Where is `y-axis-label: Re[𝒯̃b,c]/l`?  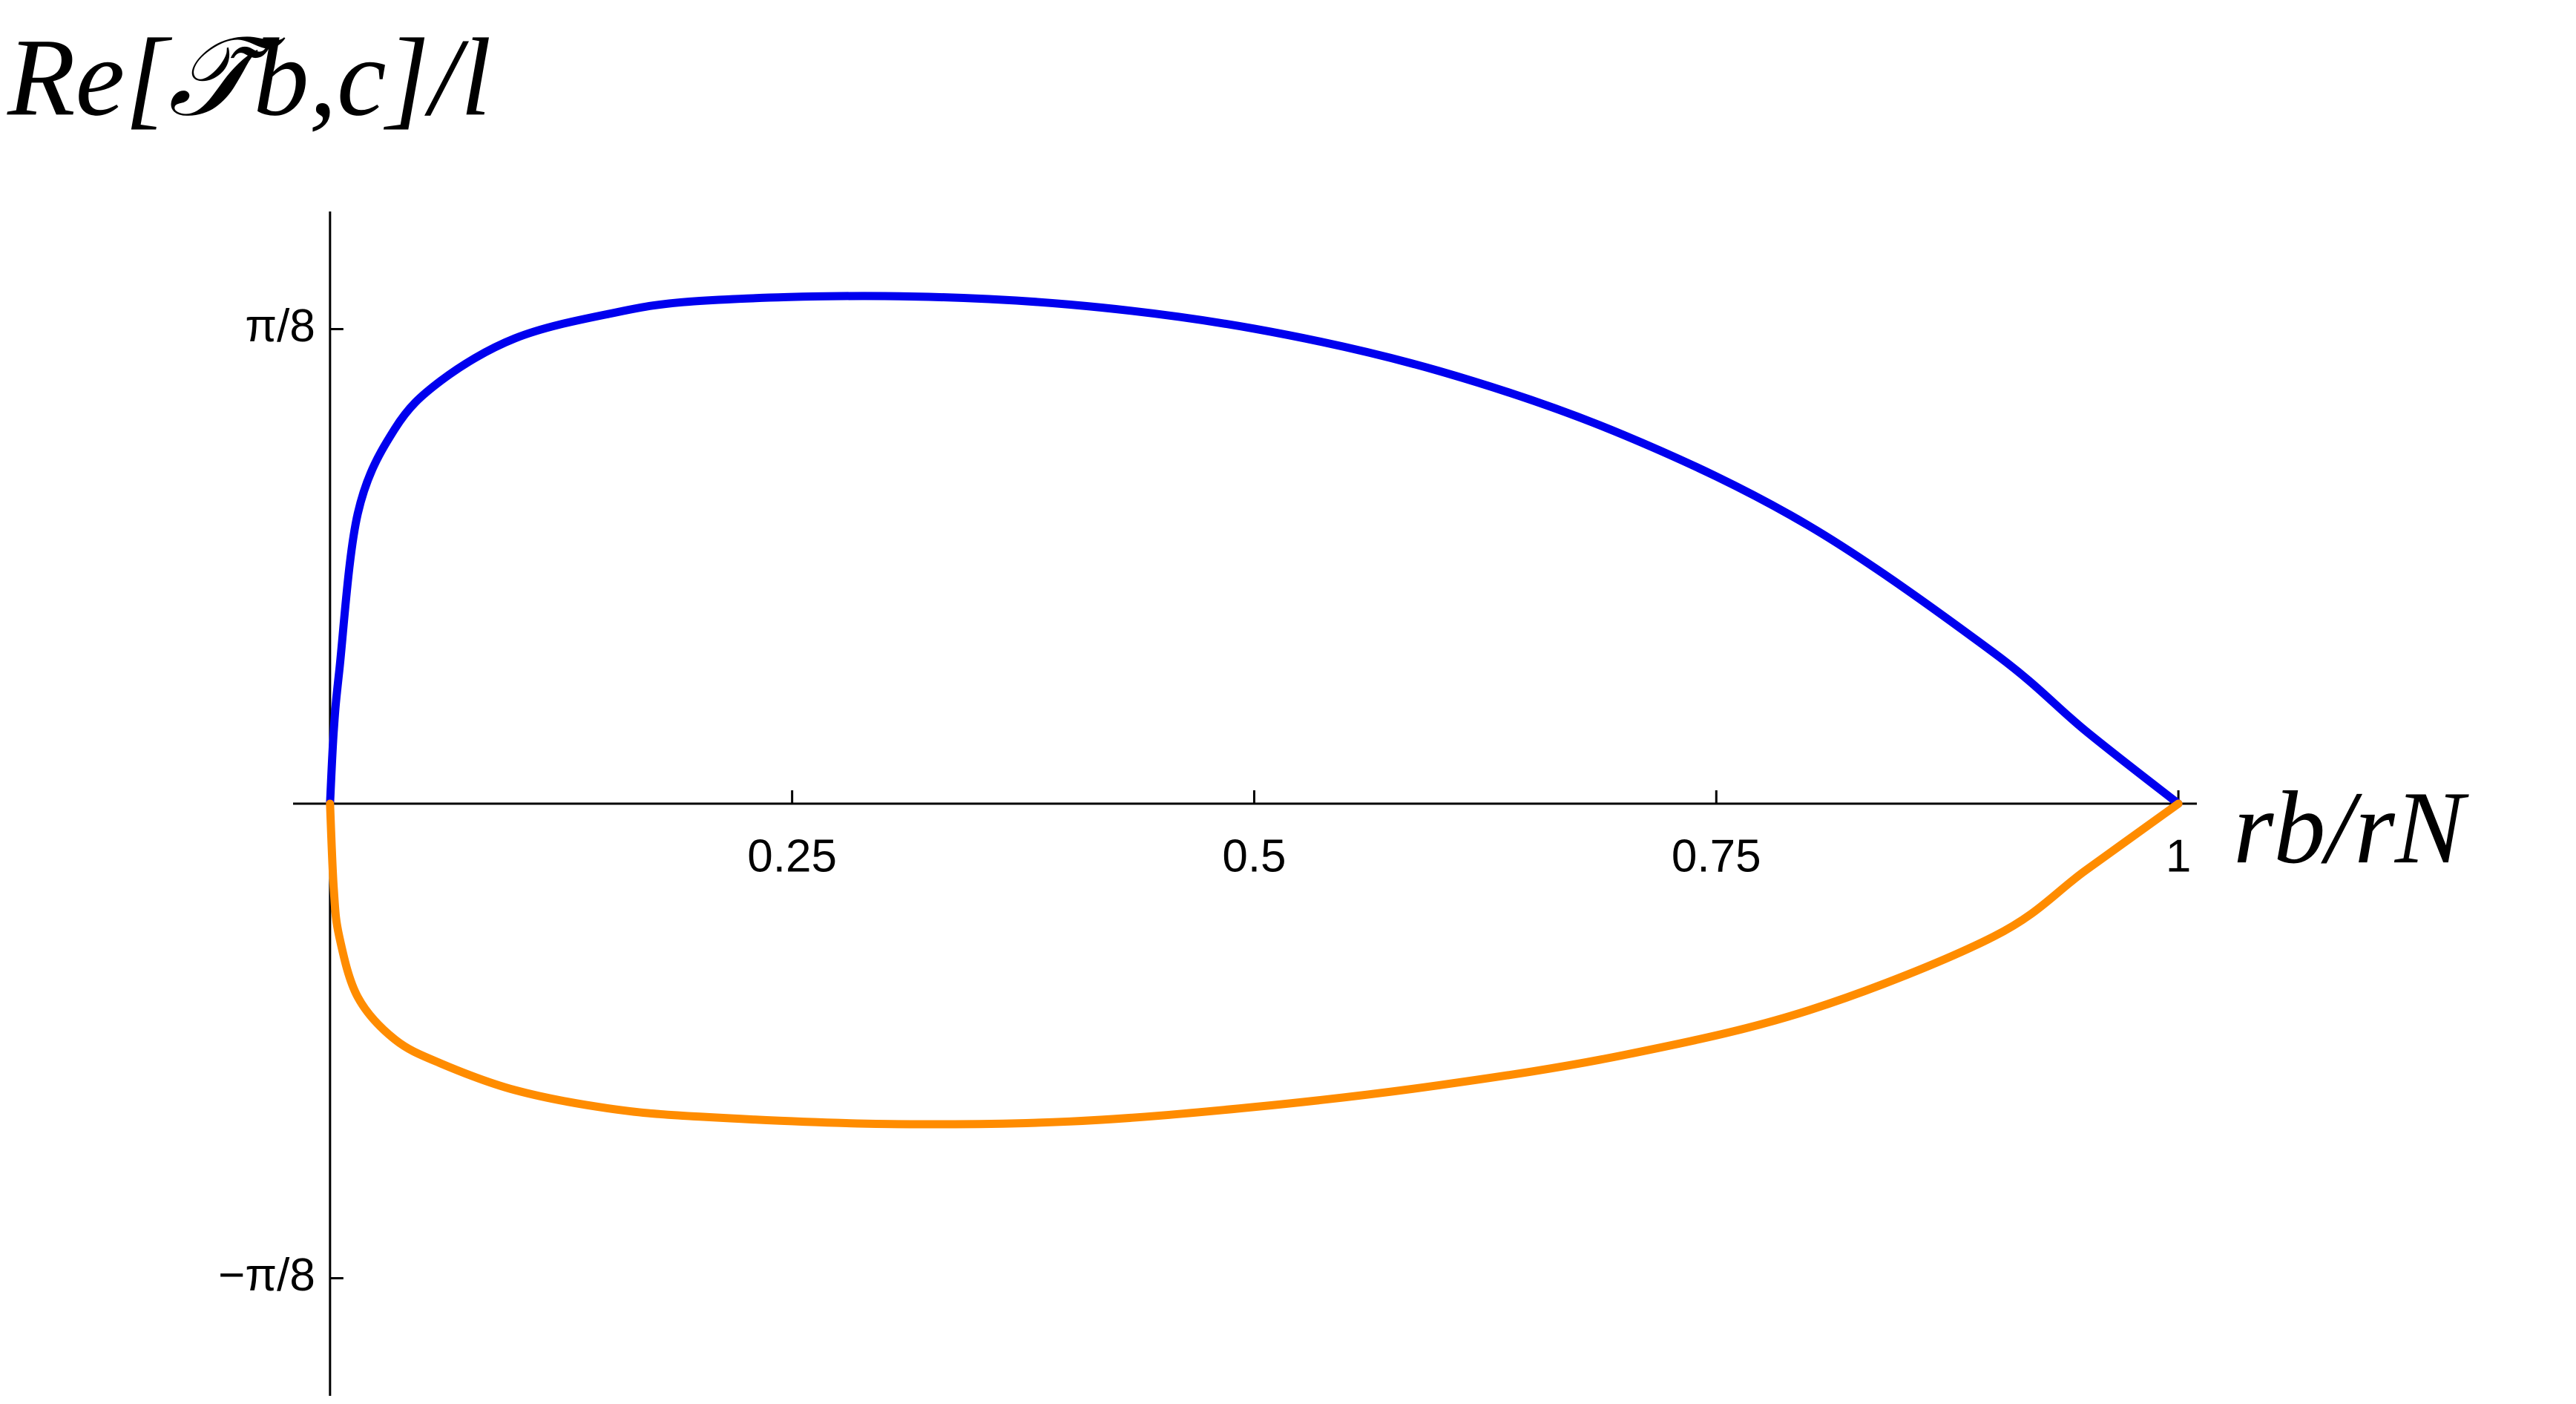 y-axis-label: Re[𝒯̃b,c]/l is located at coordinates (249, 77).